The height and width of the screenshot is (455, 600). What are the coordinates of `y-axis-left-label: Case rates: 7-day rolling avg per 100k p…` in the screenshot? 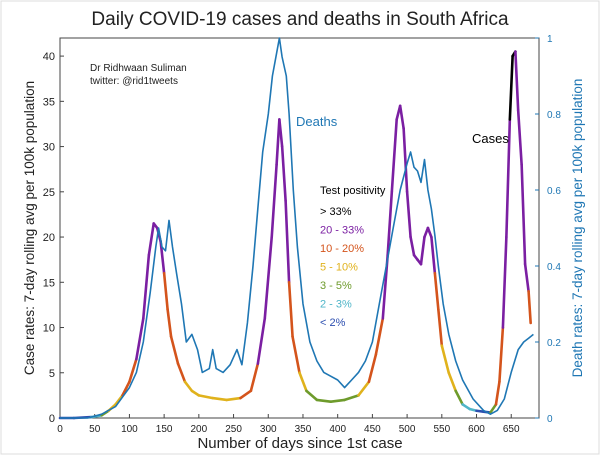 It's located at (29, 228).